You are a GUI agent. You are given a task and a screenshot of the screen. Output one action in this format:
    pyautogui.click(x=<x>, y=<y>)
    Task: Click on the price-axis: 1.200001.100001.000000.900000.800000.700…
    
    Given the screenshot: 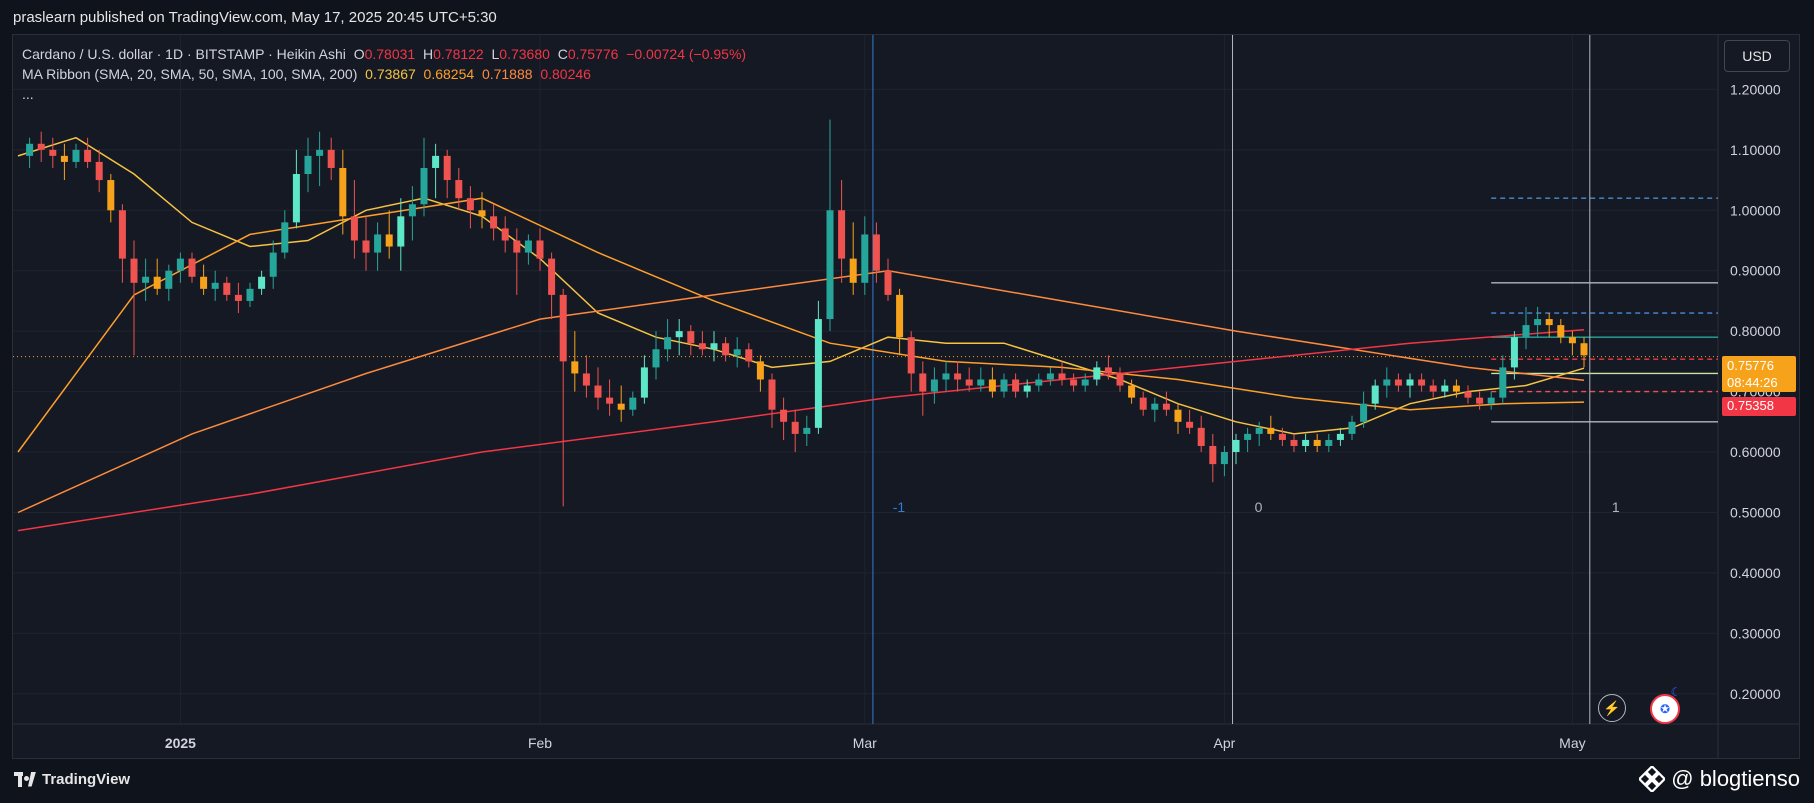 What is the action you would take?
    pyautogui.click(x=1755, y=391)
    